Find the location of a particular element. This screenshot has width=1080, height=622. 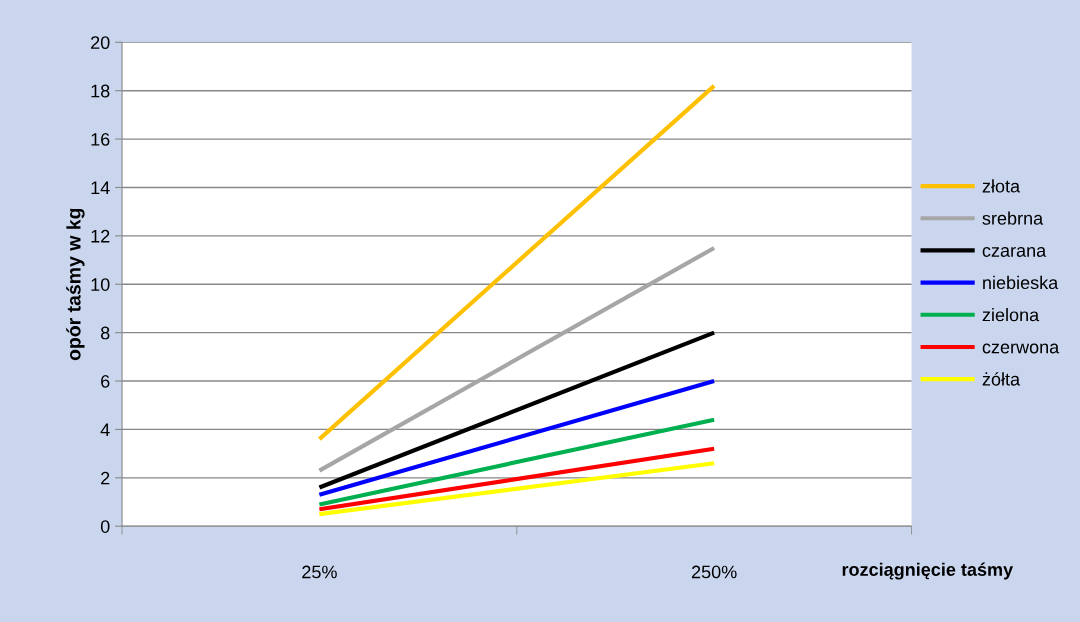

y-tick-label: 18 is located at coordinates (100, 91).